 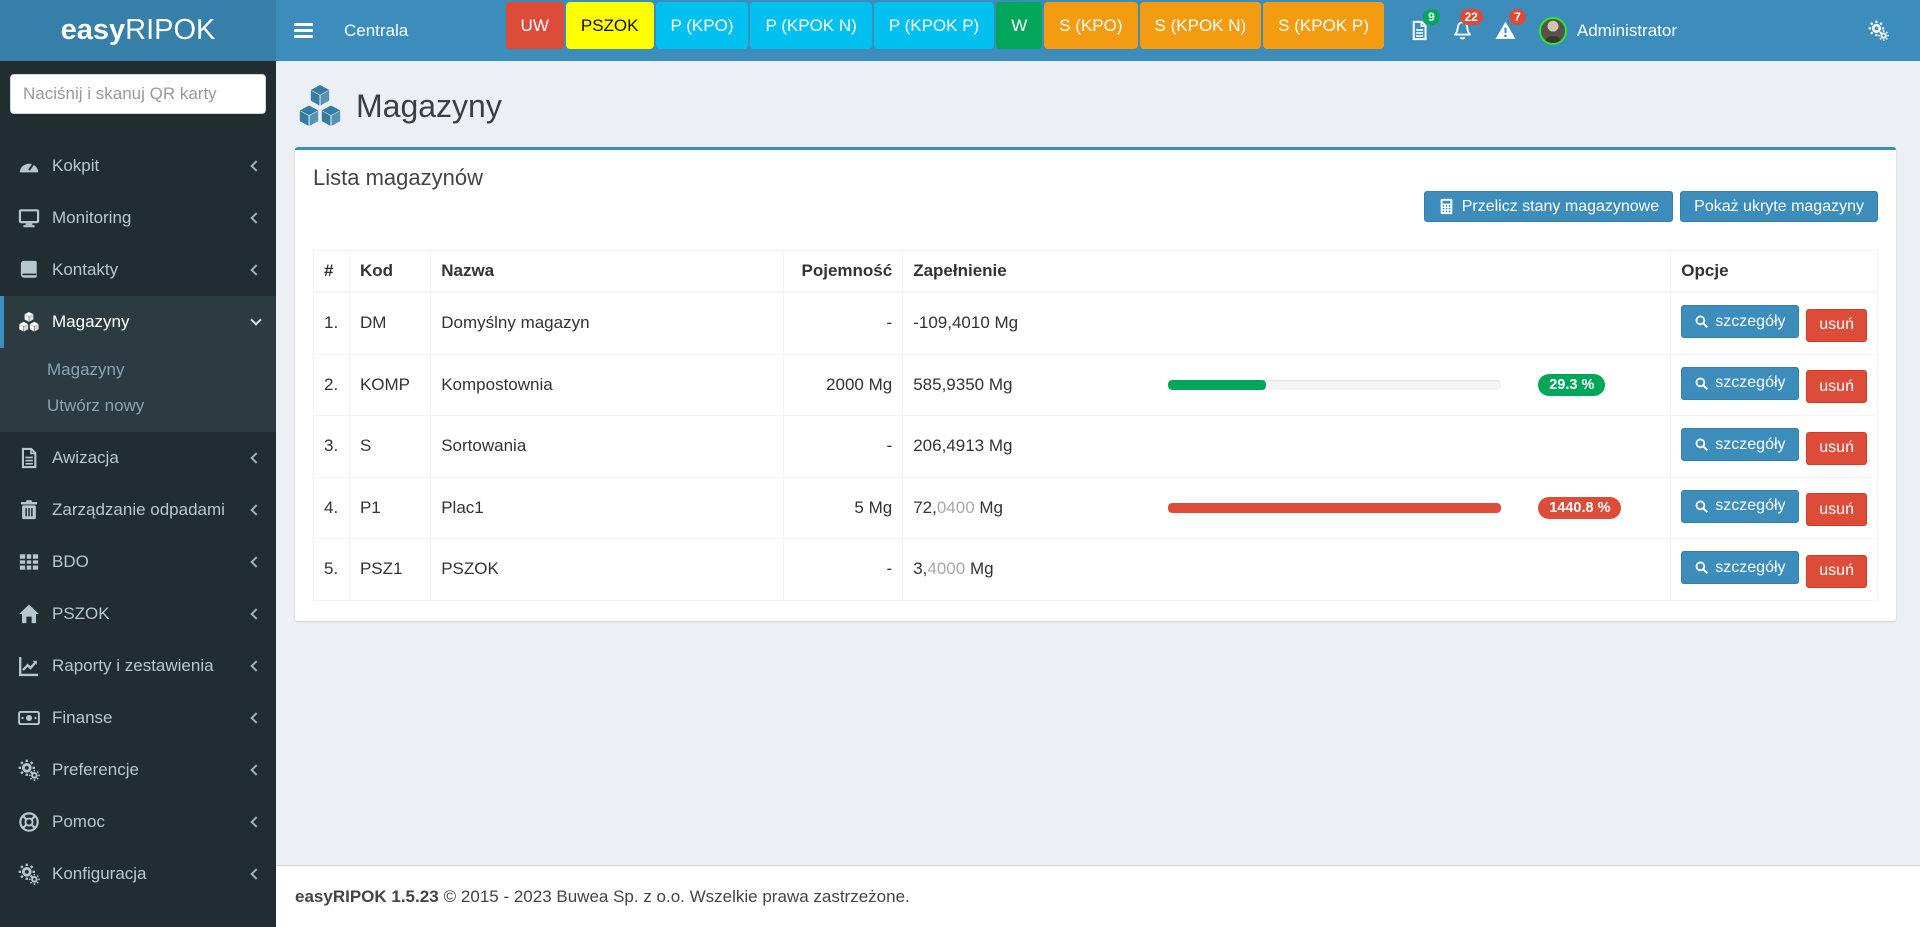 I want to click on life-ring-icon, so click(x=29, y=822).